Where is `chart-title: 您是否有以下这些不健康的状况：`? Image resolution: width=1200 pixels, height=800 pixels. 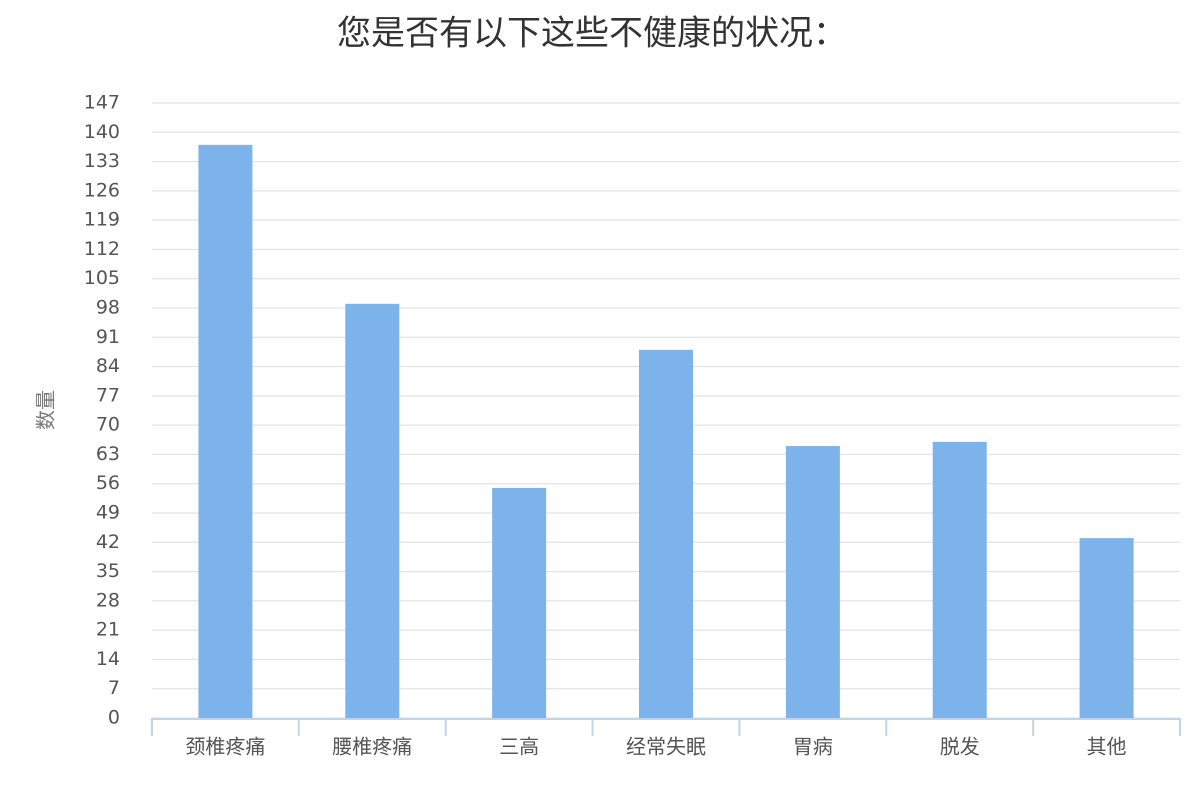 chart-title: 您是否有以下这些不健康的状况： is located at coordinates (592, 34).